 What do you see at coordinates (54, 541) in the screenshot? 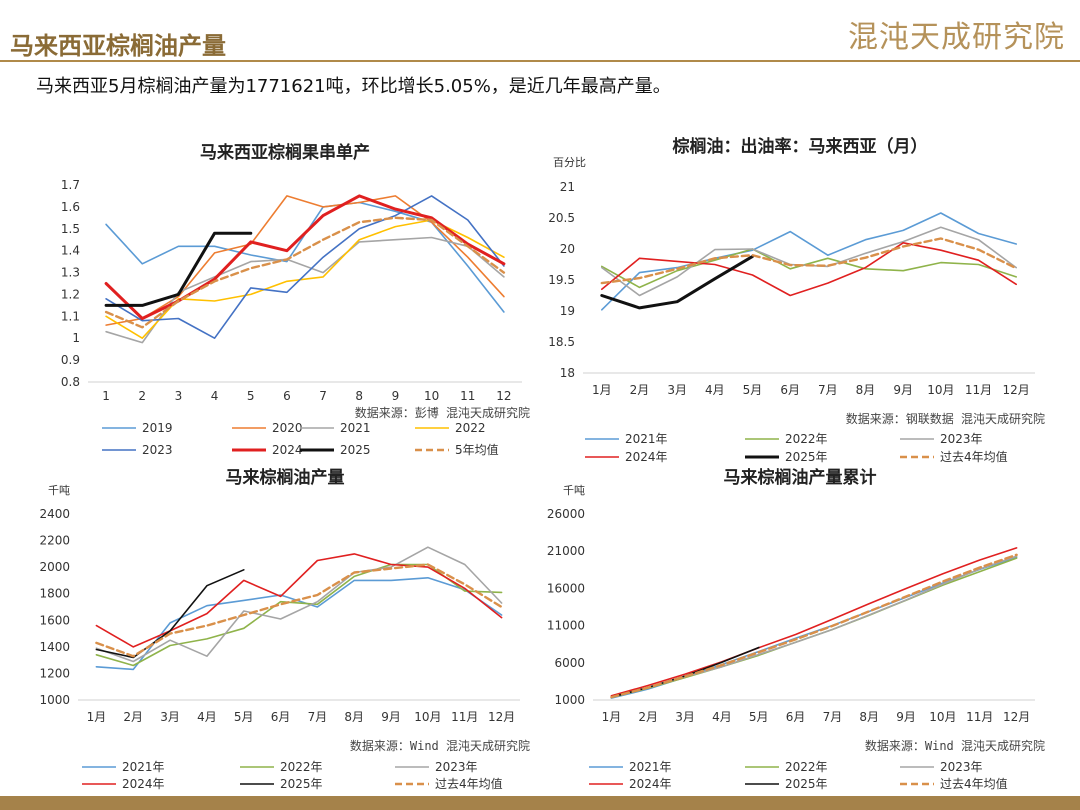
I see `y-tick-label: 2200` at bounding box center [54, 541].